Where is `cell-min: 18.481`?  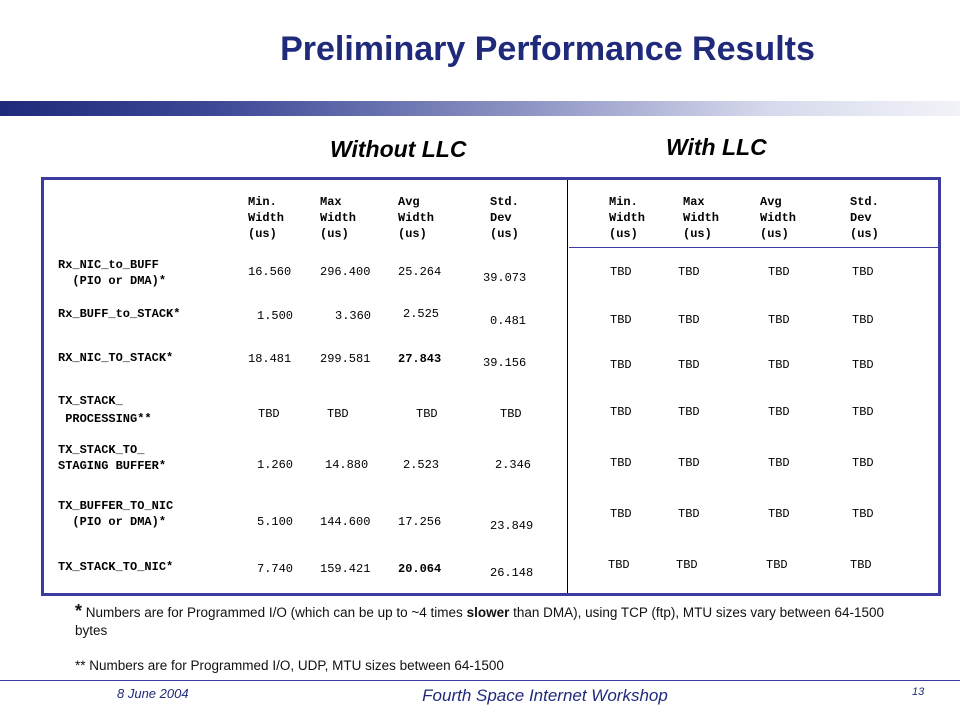
cell-min: 18.481 is located at coordinates (270, 359).